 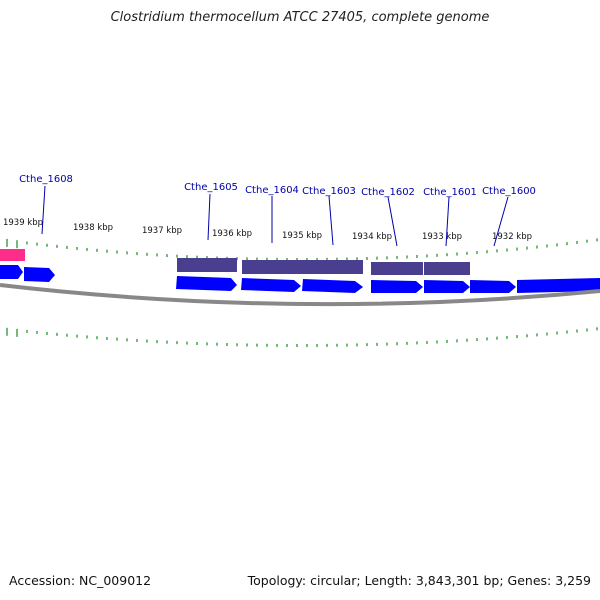 I want to click on ruler-label-1938: 1938 kbp, so click(x=93, y=228).